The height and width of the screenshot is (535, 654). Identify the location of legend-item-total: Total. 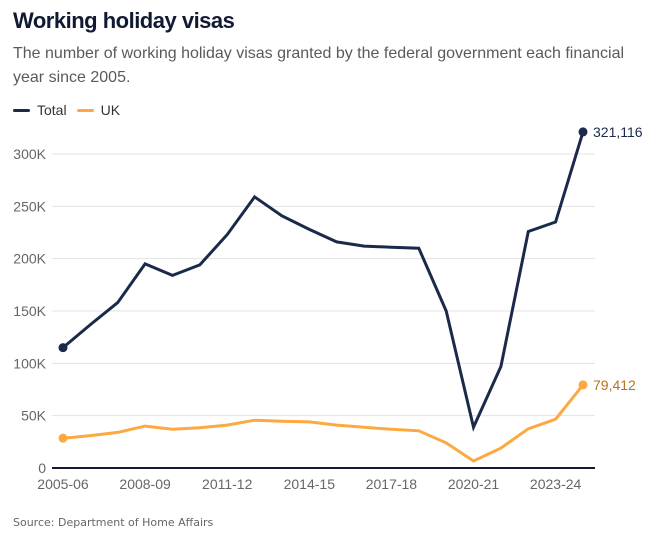
(40, 110).